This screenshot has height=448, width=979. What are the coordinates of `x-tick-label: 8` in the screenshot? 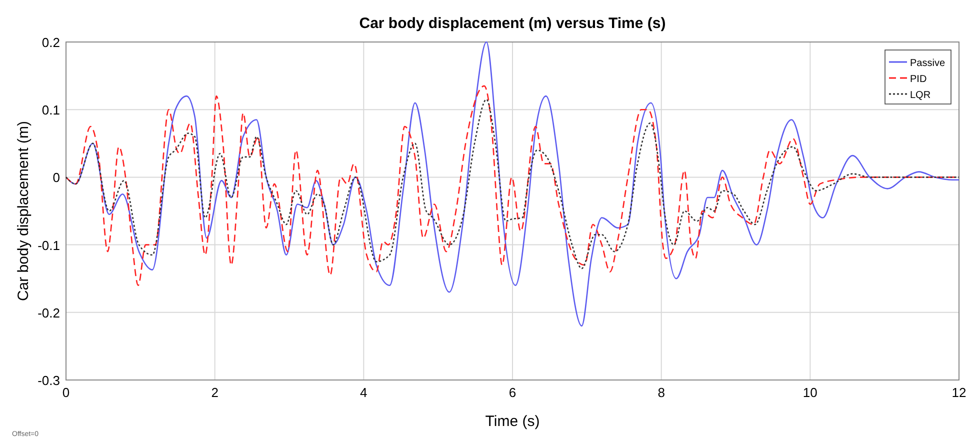 It's located at (661, 392).